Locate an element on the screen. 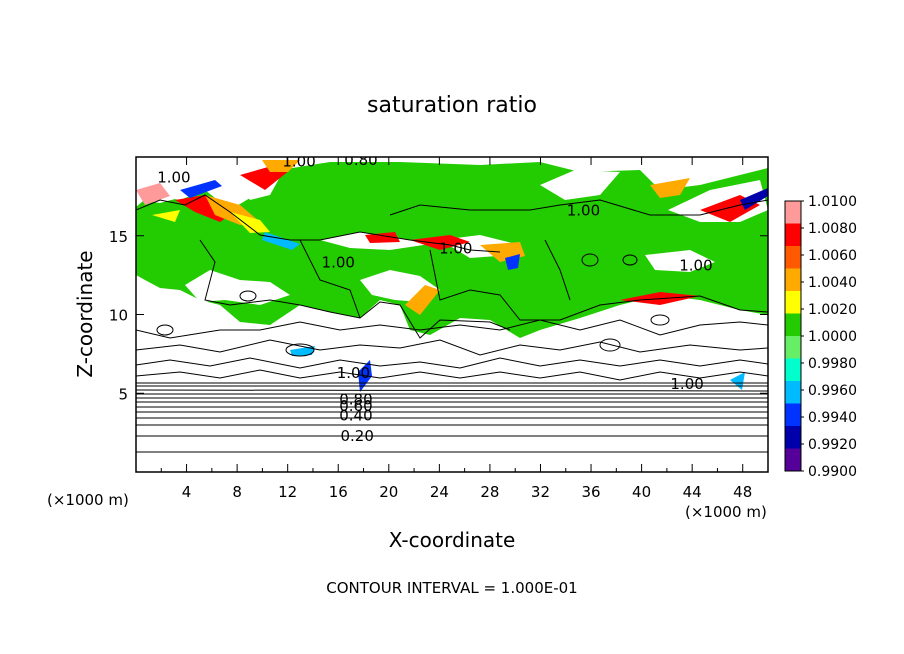 The height and width of the screenshot is (654, 904). colorbar-label: 1.0060 is located at coordinates (832, 256).